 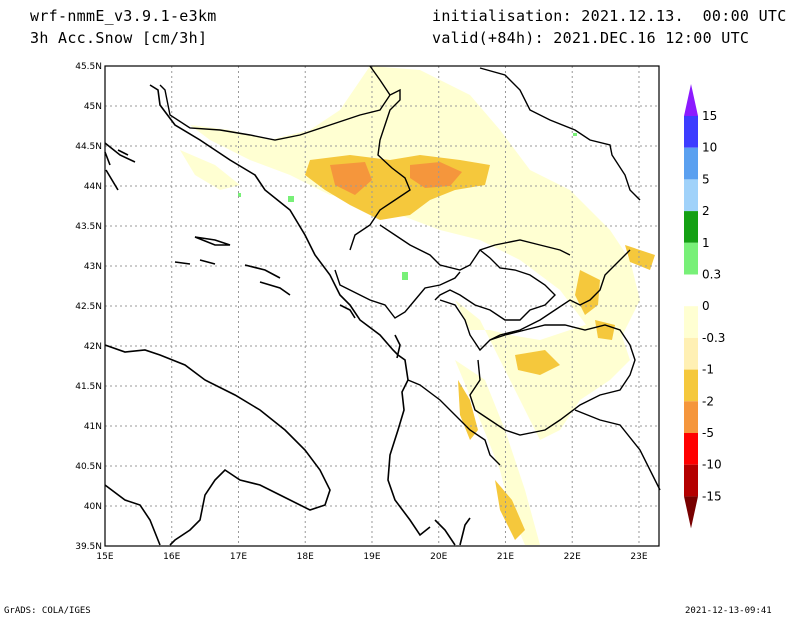 I want to click on lat-tick-label: 43N, so click(x=93, y=267).